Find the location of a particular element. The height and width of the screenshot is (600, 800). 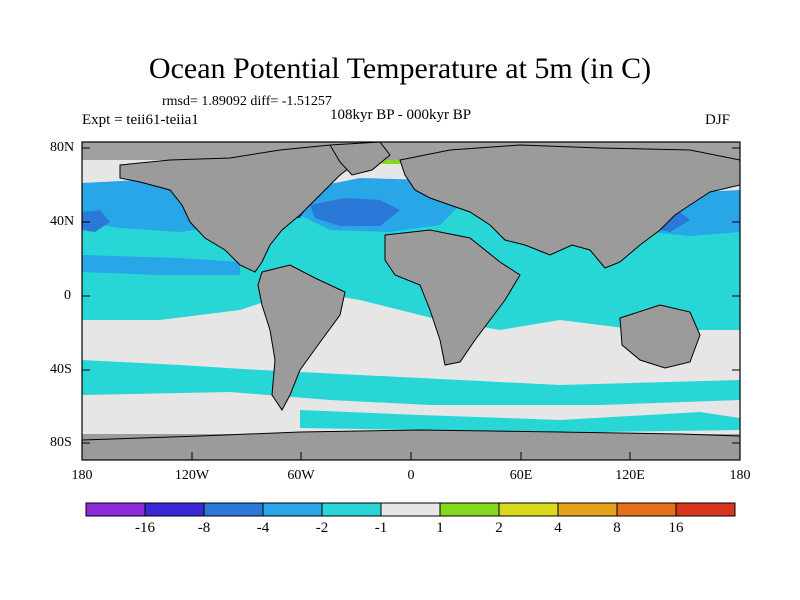

anomaly-lightblue-equatorial-pacific is located at coordinates (161, 265).